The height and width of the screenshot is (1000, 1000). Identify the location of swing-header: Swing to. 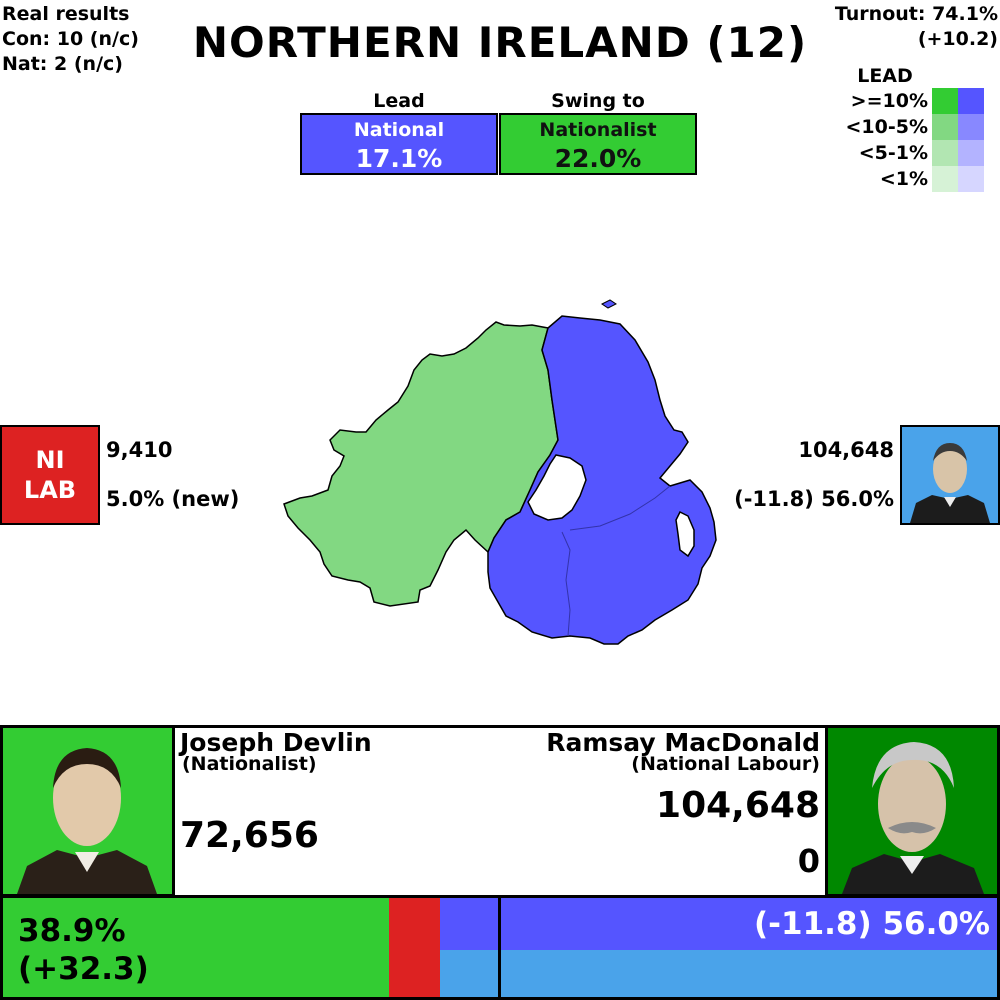
(598, 101).